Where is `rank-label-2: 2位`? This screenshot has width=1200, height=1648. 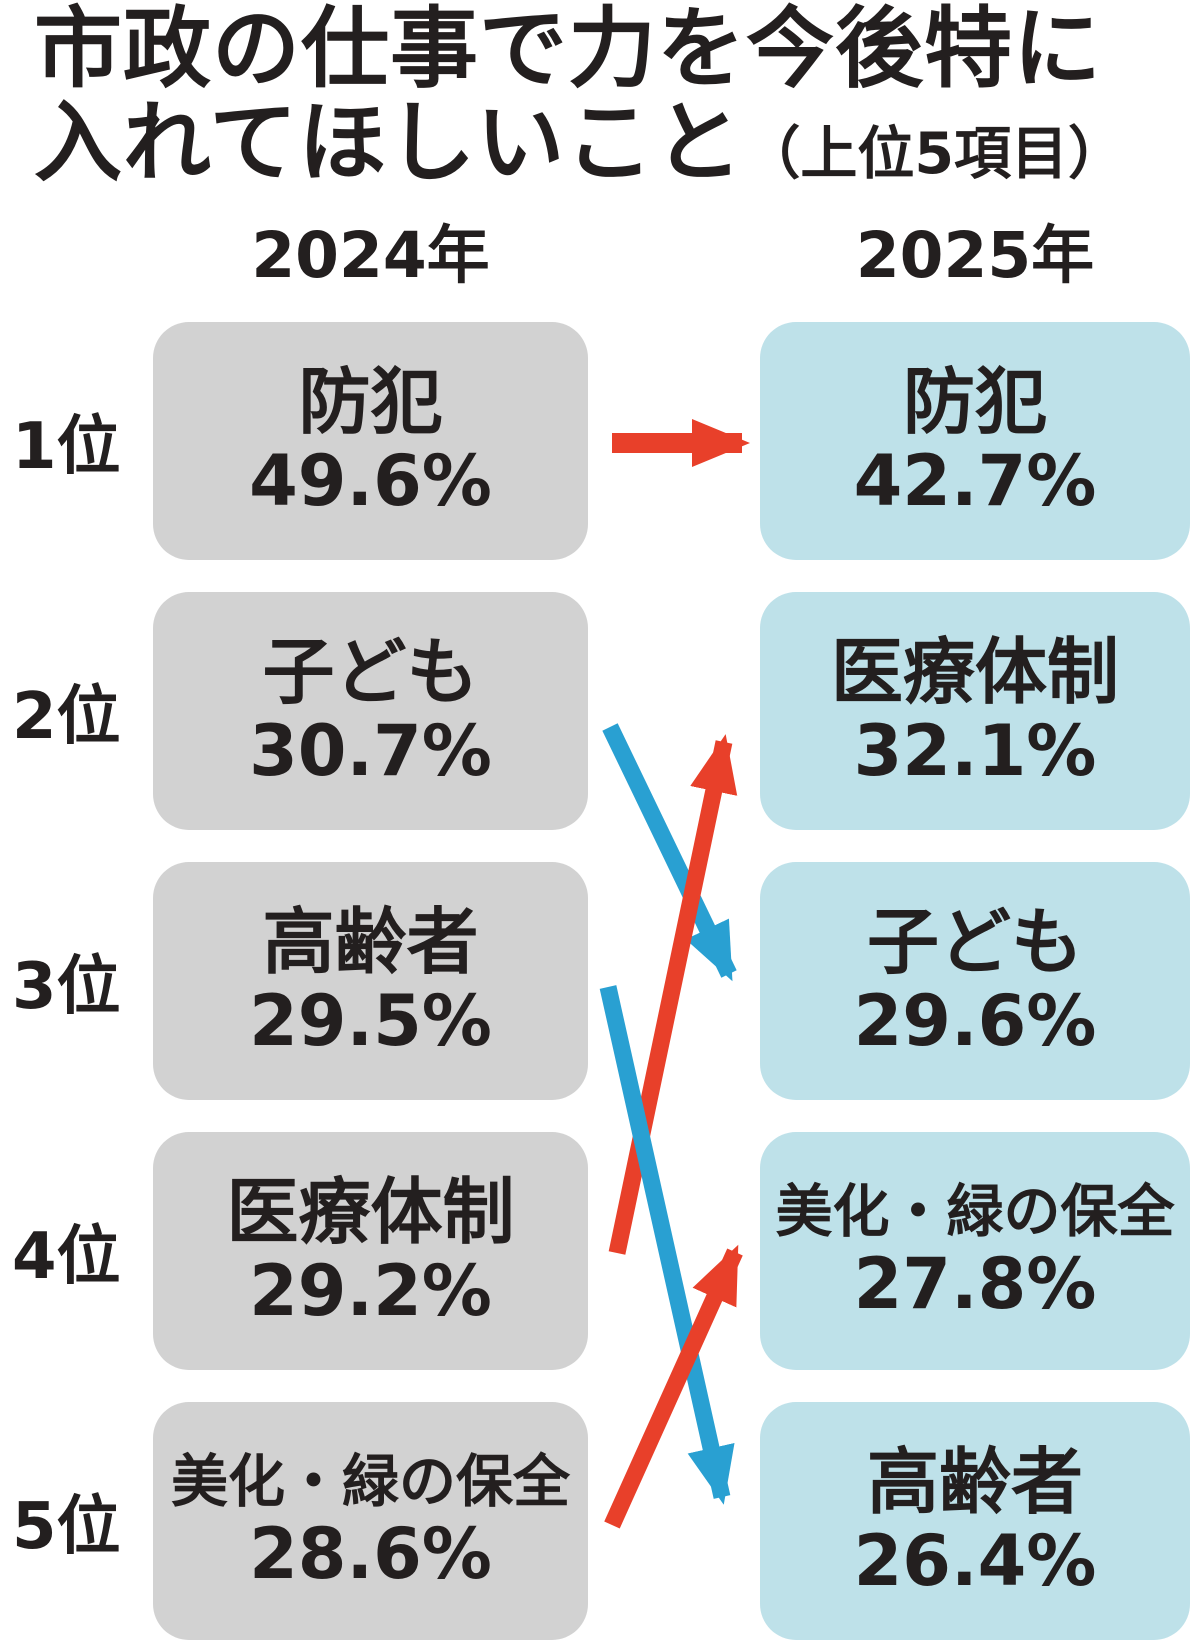 rank-label-2: 2位 is located at coordinates (66, 717).